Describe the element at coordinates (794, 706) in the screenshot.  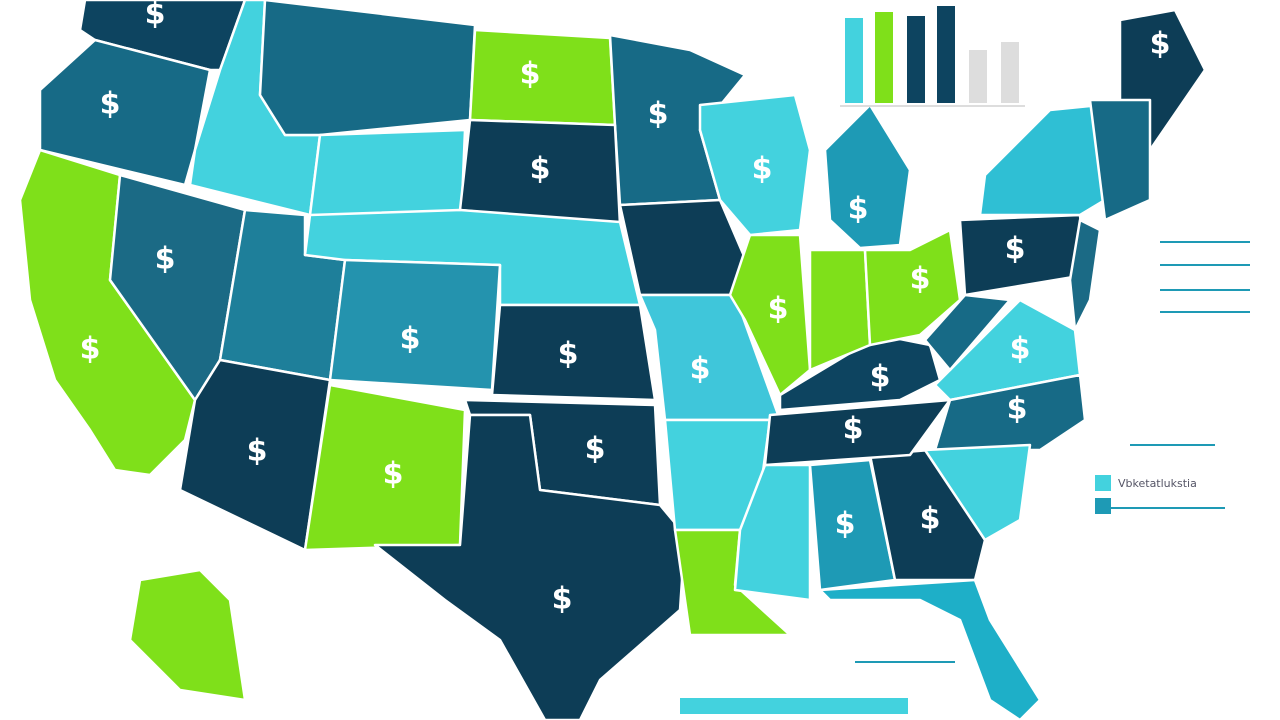
I see `deco-bar` at that location.